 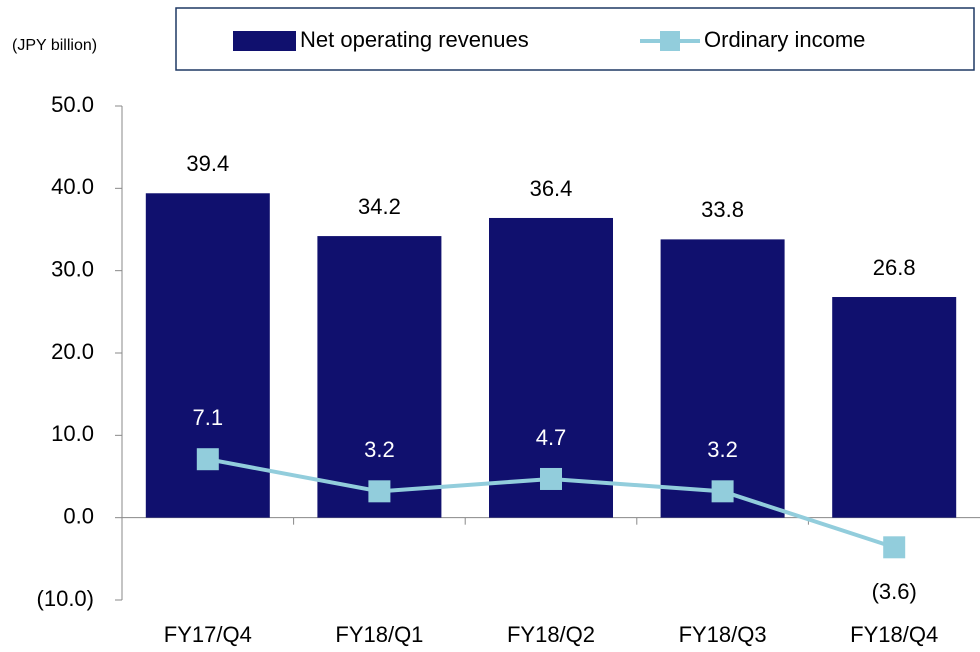 I want to click on bar-value-label: 34.2, so click(x=379, y=206).